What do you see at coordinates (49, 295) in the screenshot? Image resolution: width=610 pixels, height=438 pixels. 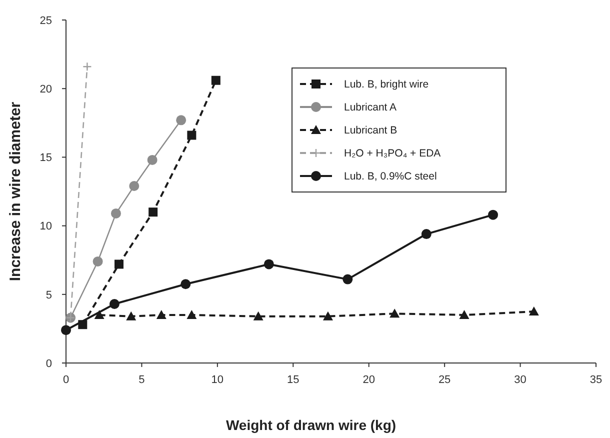 I see `y-tick-label: 5` at bounding box center [49, 295].